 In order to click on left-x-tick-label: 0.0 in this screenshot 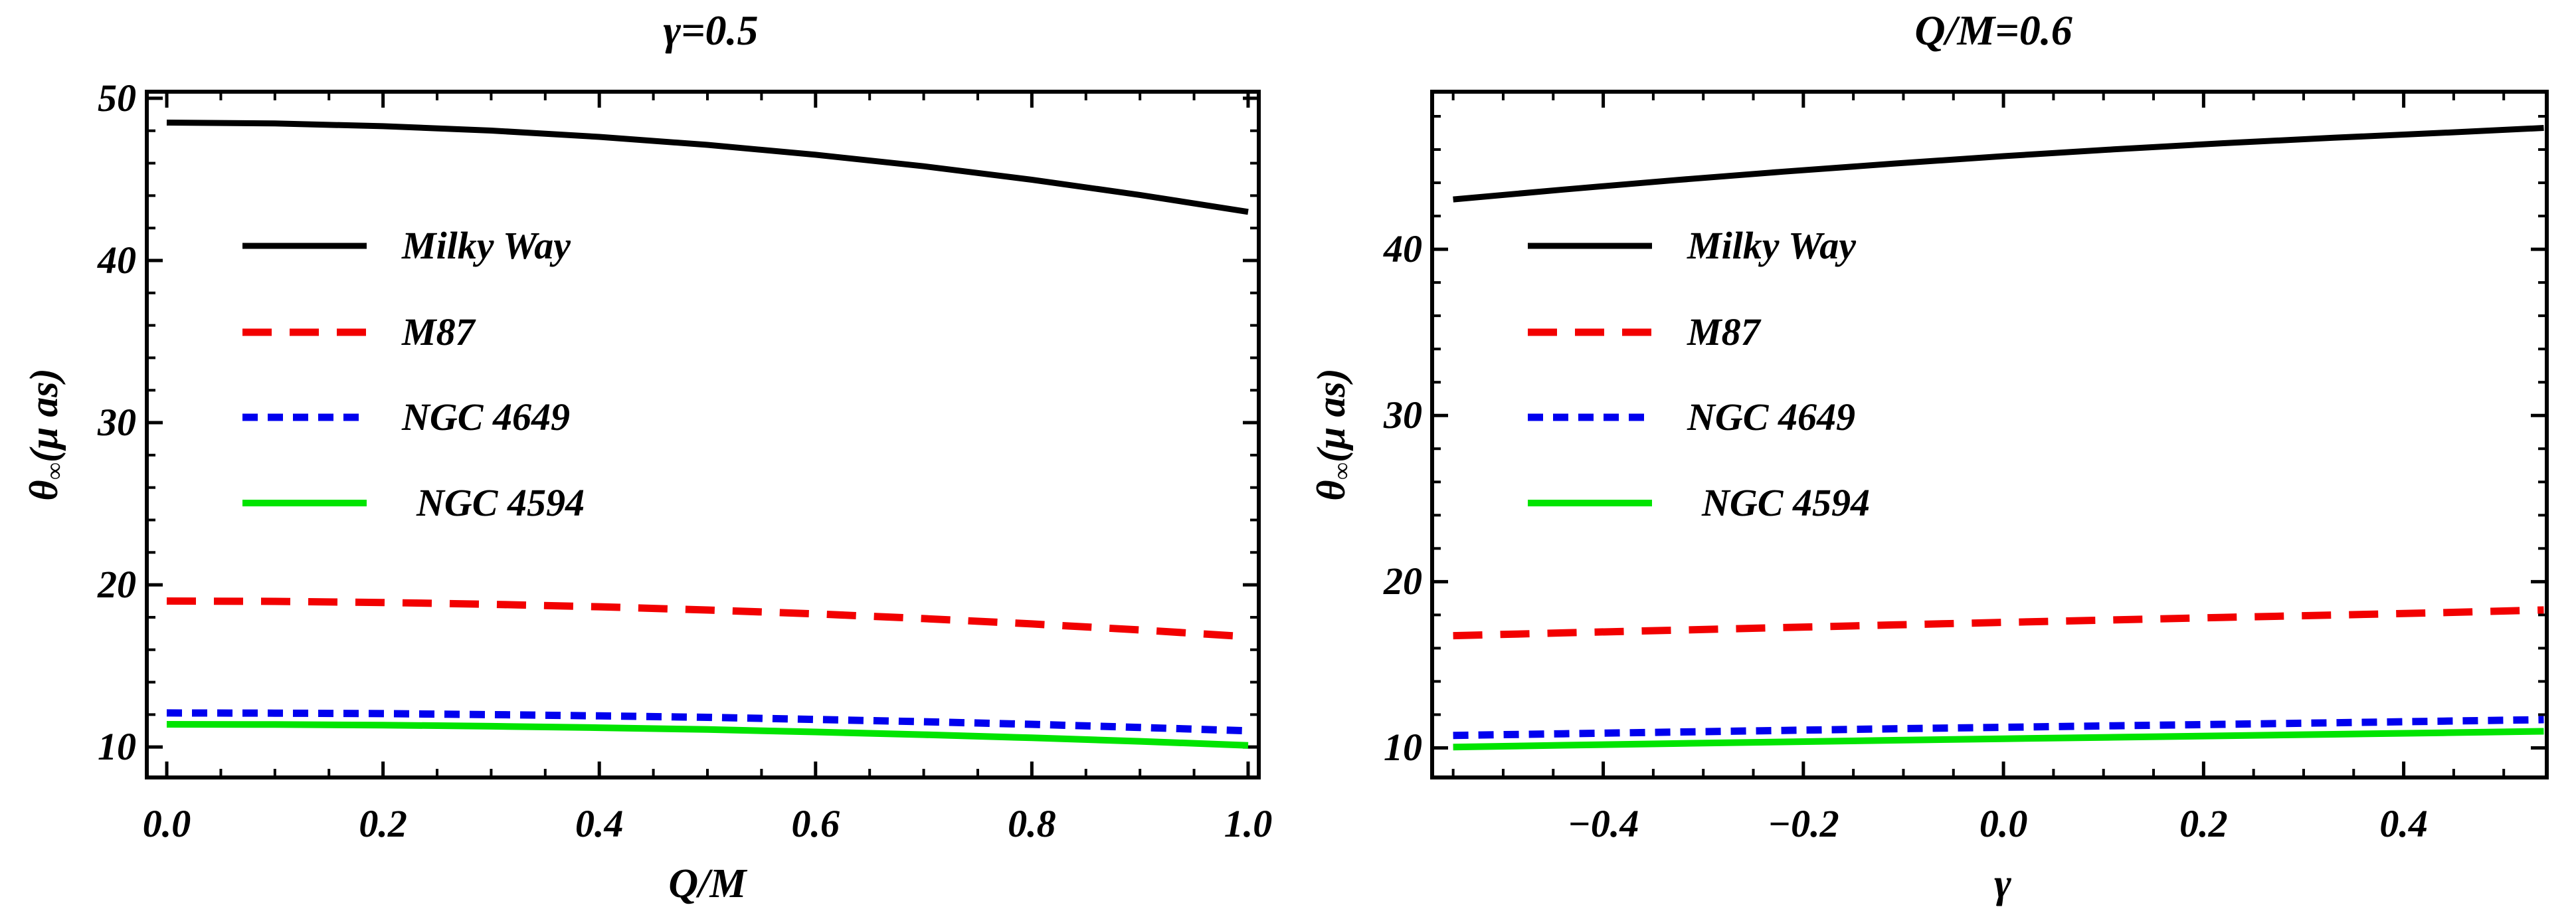, I will do `click(166, 823)`.